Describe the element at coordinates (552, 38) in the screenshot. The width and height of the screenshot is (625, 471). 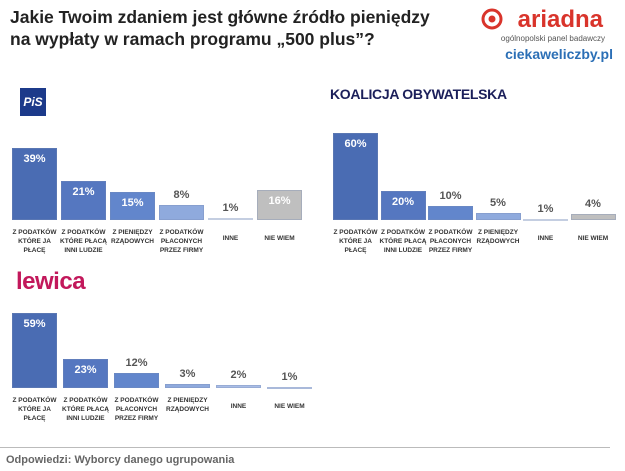
I see `brand-subtitle: ogólnopolski panel badawczy` at that location.